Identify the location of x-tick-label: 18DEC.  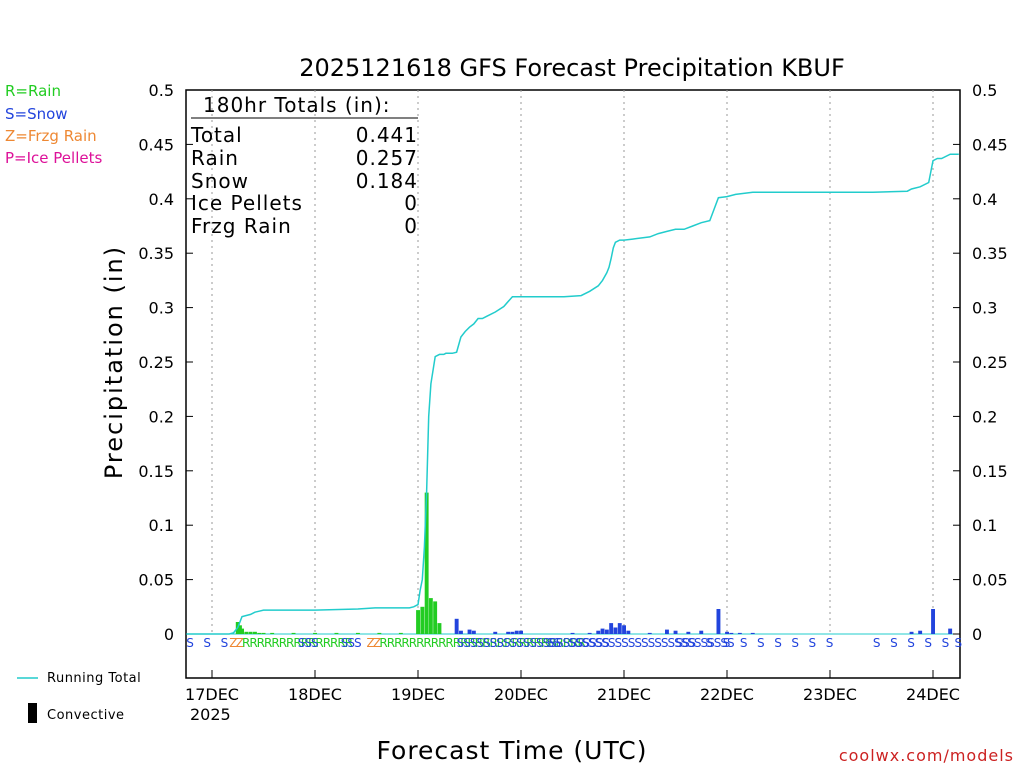
(315, 694).